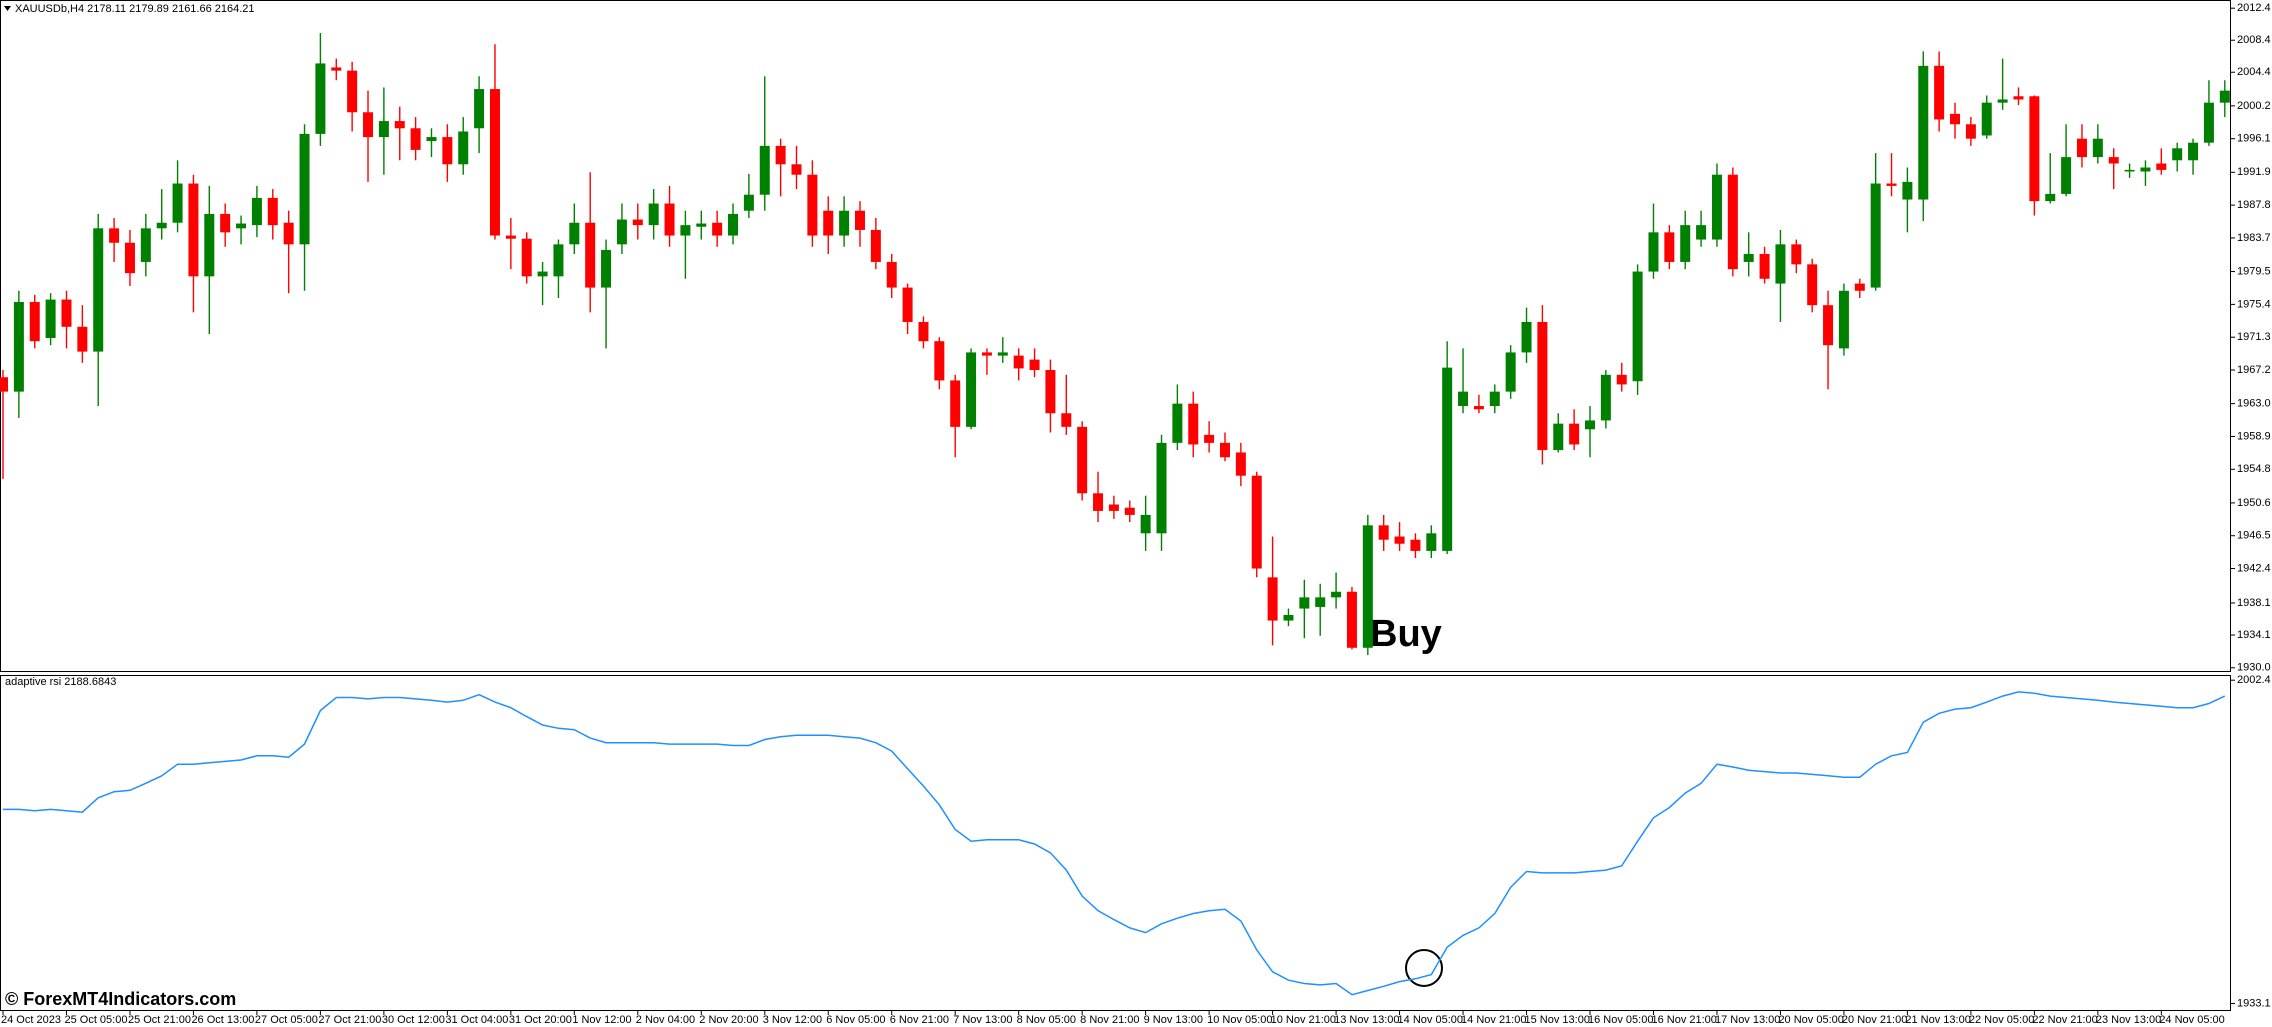 This screenshot has width=2272, height=1027. What do you see at coordinates (95, 1020) in the screenshot?
I see `x-tick-label: 25 Oct 05:00` at bounding box center [95, 1020].